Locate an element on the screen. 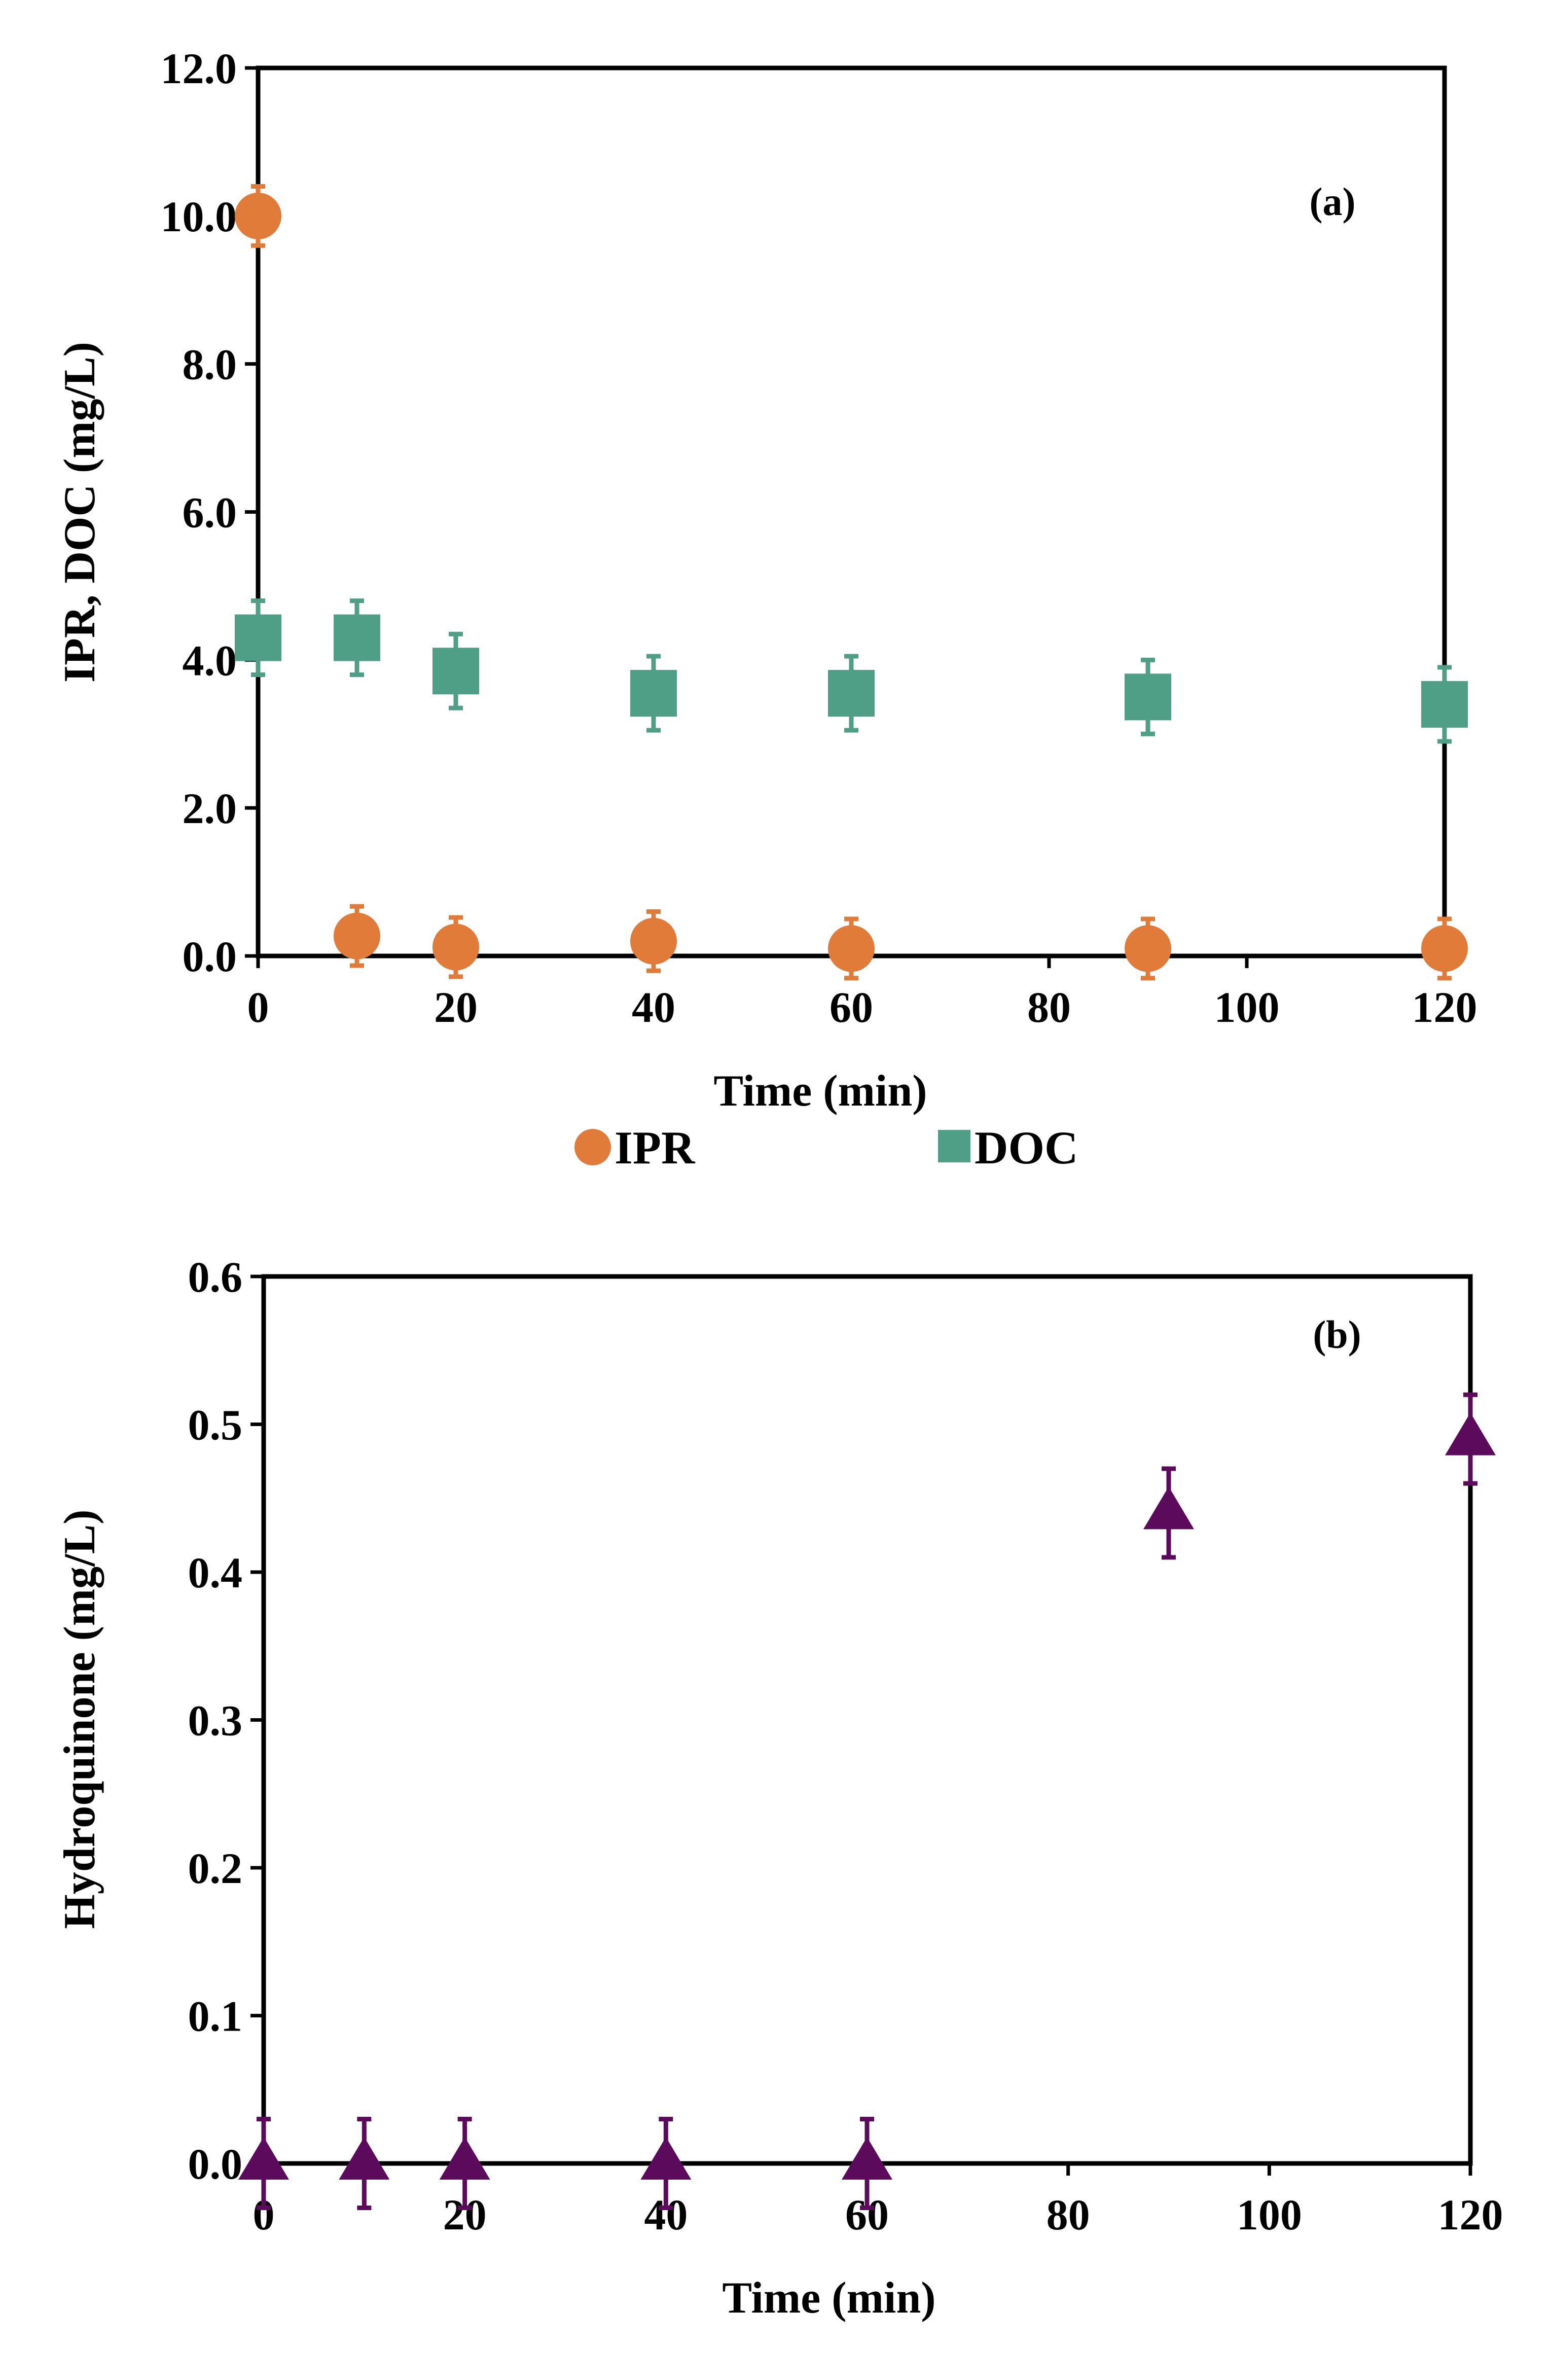 The width and height of the screenshot is (1551, 2380). chart-a-y-tick-label: 12.0 is located at coordinates (199, 68).